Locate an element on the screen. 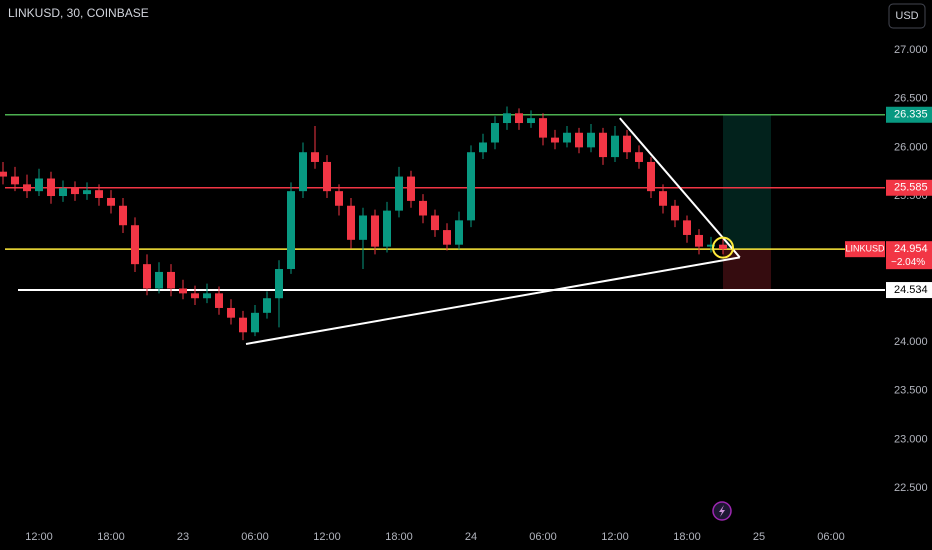 The height and width of the screenshot is (550, 932). last-price-tag is located at coordinates (909, 255).